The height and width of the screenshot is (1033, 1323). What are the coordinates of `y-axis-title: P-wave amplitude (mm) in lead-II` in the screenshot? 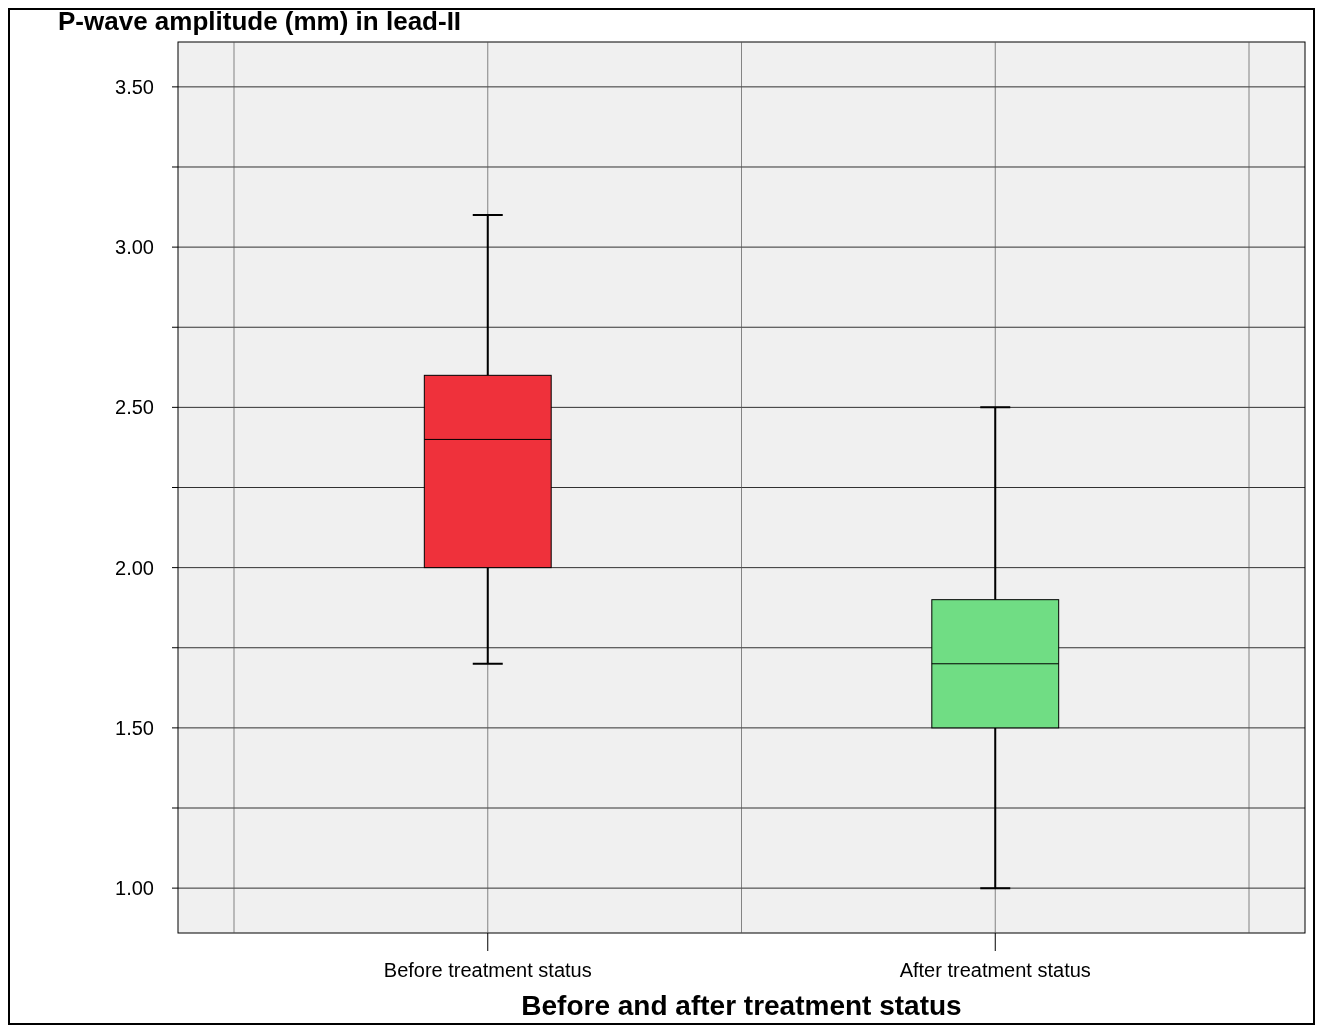 It's located at (260, 21).